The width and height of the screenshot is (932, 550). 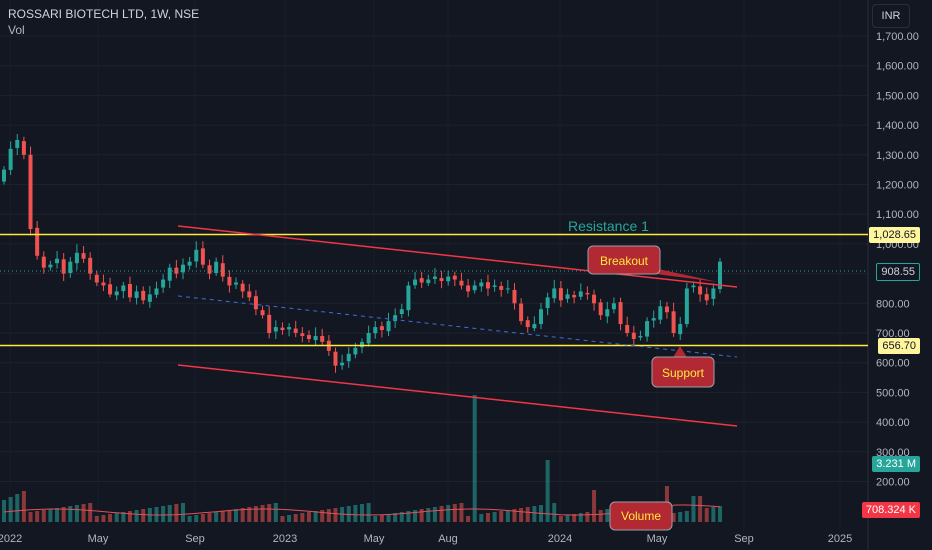 What do you see at coordinates (426, 539) in the screenshot?
I see `x-axis-ticks: 2022 May Sep 2023 May Aug 2024 May Sep 2025` at bounding box center [426, 539].